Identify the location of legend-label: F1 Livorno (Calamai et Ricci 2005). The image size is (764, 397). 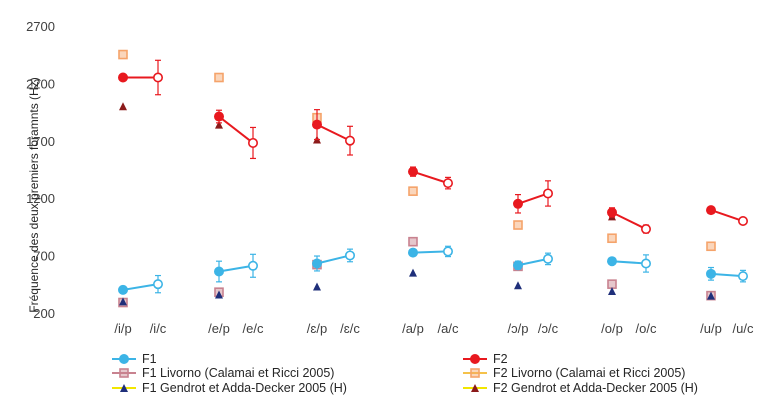
(238, 373).